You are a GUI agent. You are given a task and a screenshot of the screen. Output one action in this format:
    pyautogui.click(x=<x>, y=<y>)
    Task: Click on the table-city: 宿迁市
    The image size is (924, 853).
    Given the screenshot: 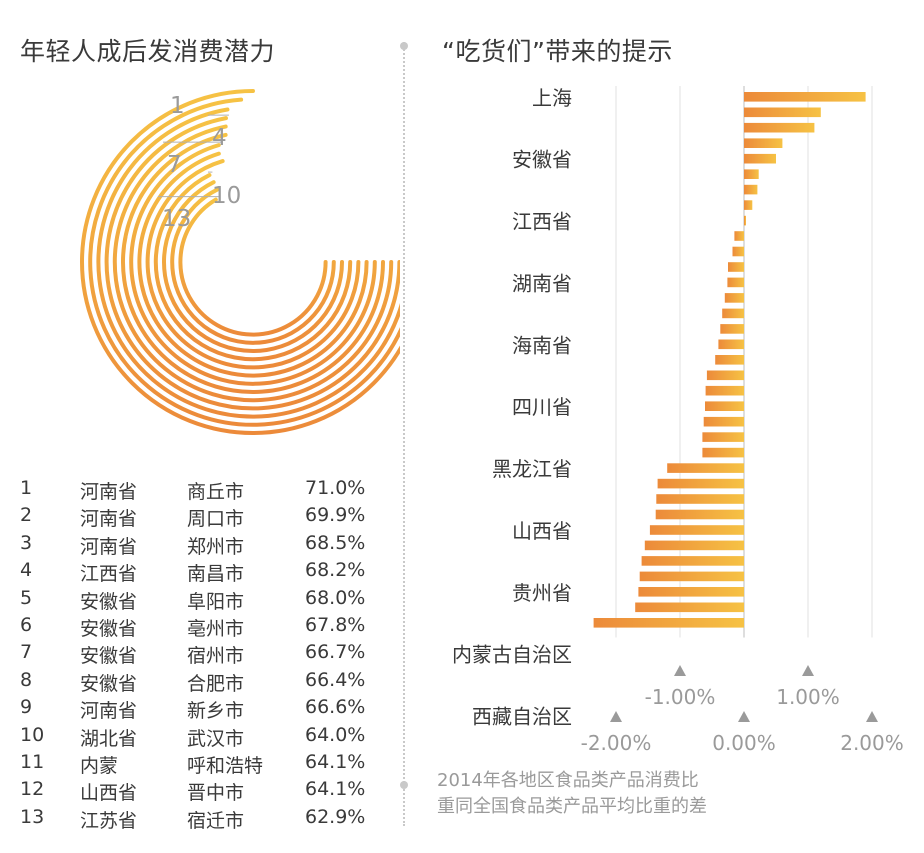 What is the action you would take?
    pyautogui.click(x=216, y=820)
    